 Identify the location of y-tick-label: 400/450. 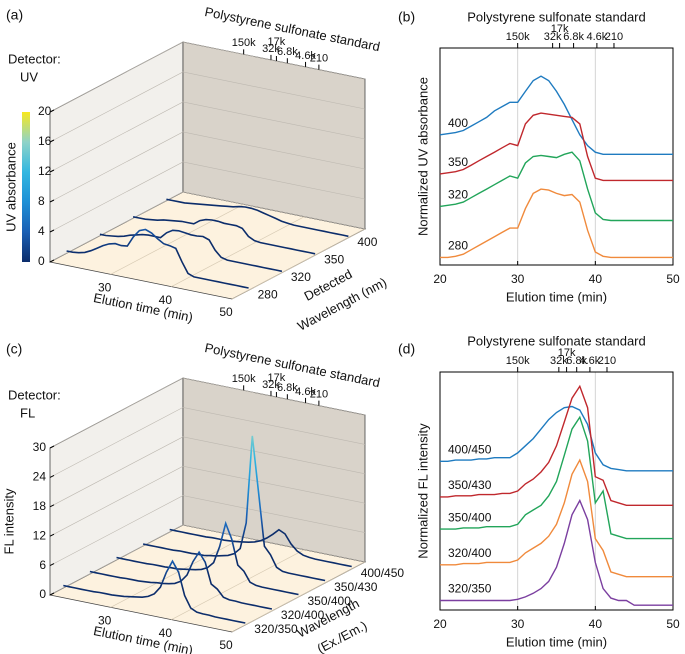
(383, 573).